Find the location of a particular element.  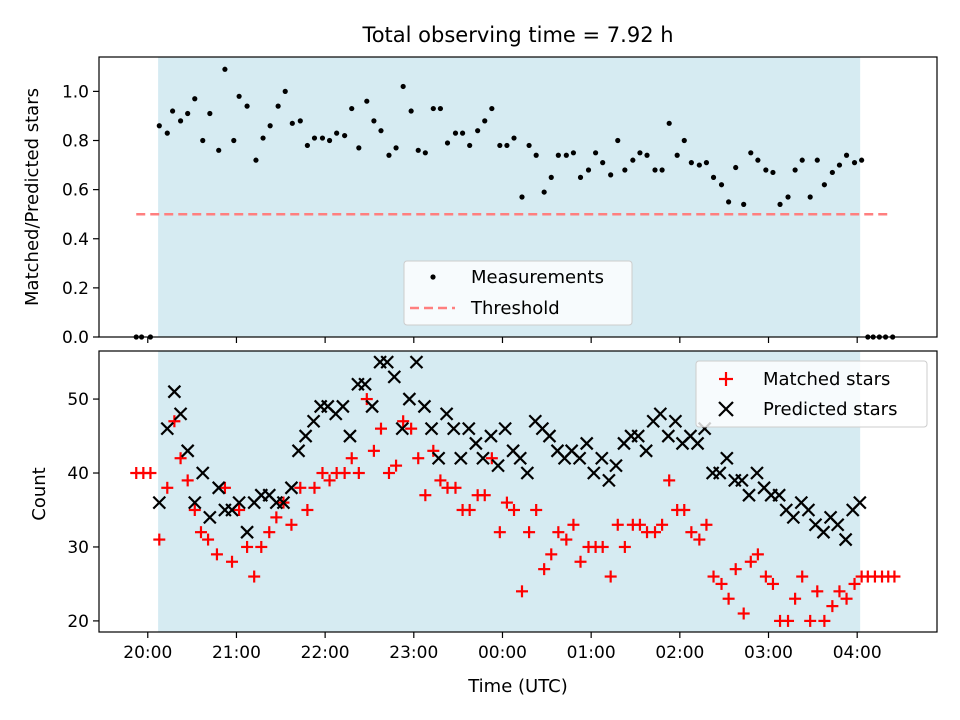

ratio-y-axis: 0.0 0.2 0.4 0.6 0.8 1.0 is located at coordinates (80, 215).